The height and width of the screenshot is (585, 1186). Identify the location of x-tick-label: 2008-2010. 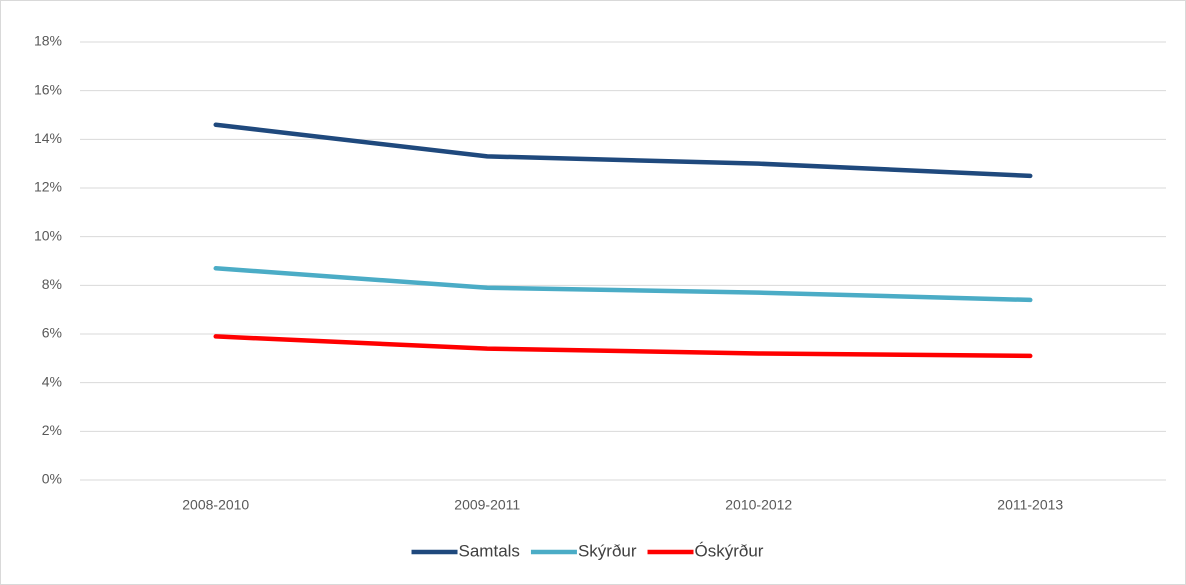
(215, 505).